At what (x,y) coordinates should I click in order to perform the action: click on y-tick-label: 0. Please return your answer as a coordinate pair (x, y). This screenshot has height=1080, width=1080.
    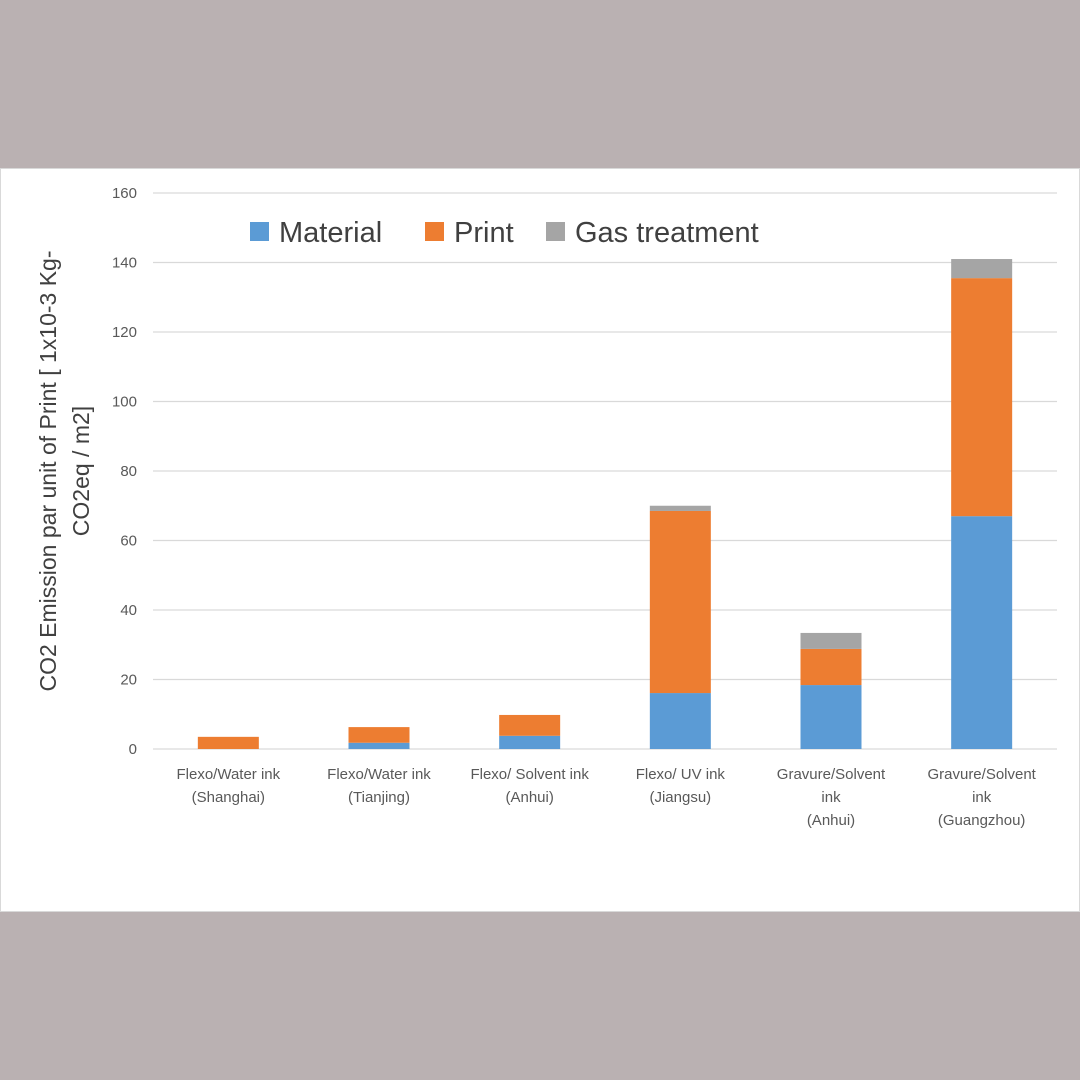
    Looking at the image, I should click on (133, 749).